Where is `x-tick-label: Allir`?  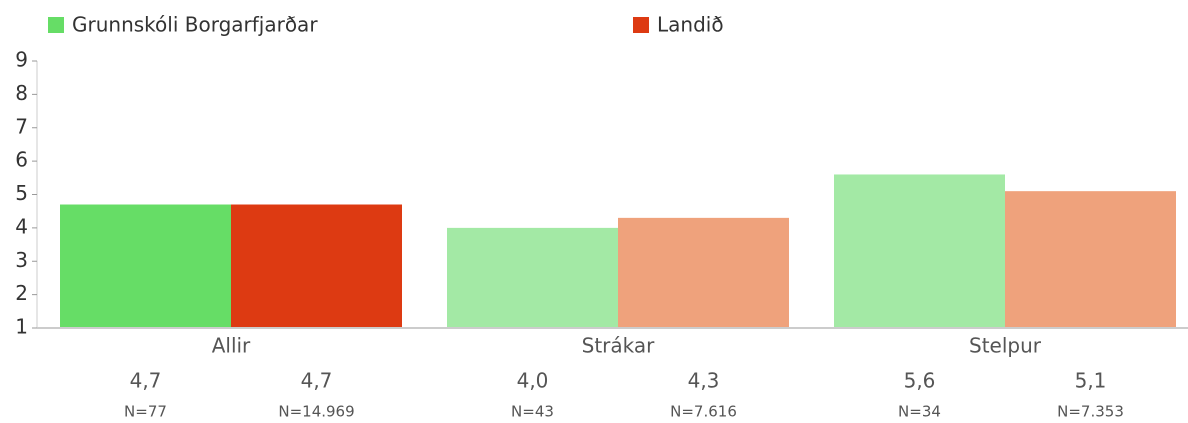
x-tick-label: Allir is located at coordinates (231, 346).